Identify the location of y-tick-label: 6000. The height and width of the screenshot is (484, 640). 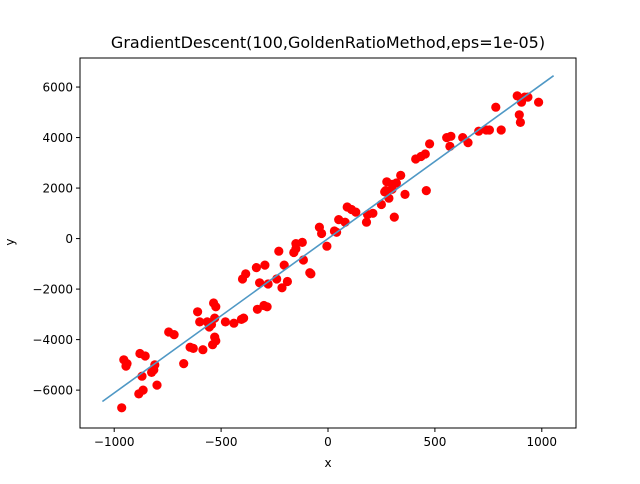
(57, 88).